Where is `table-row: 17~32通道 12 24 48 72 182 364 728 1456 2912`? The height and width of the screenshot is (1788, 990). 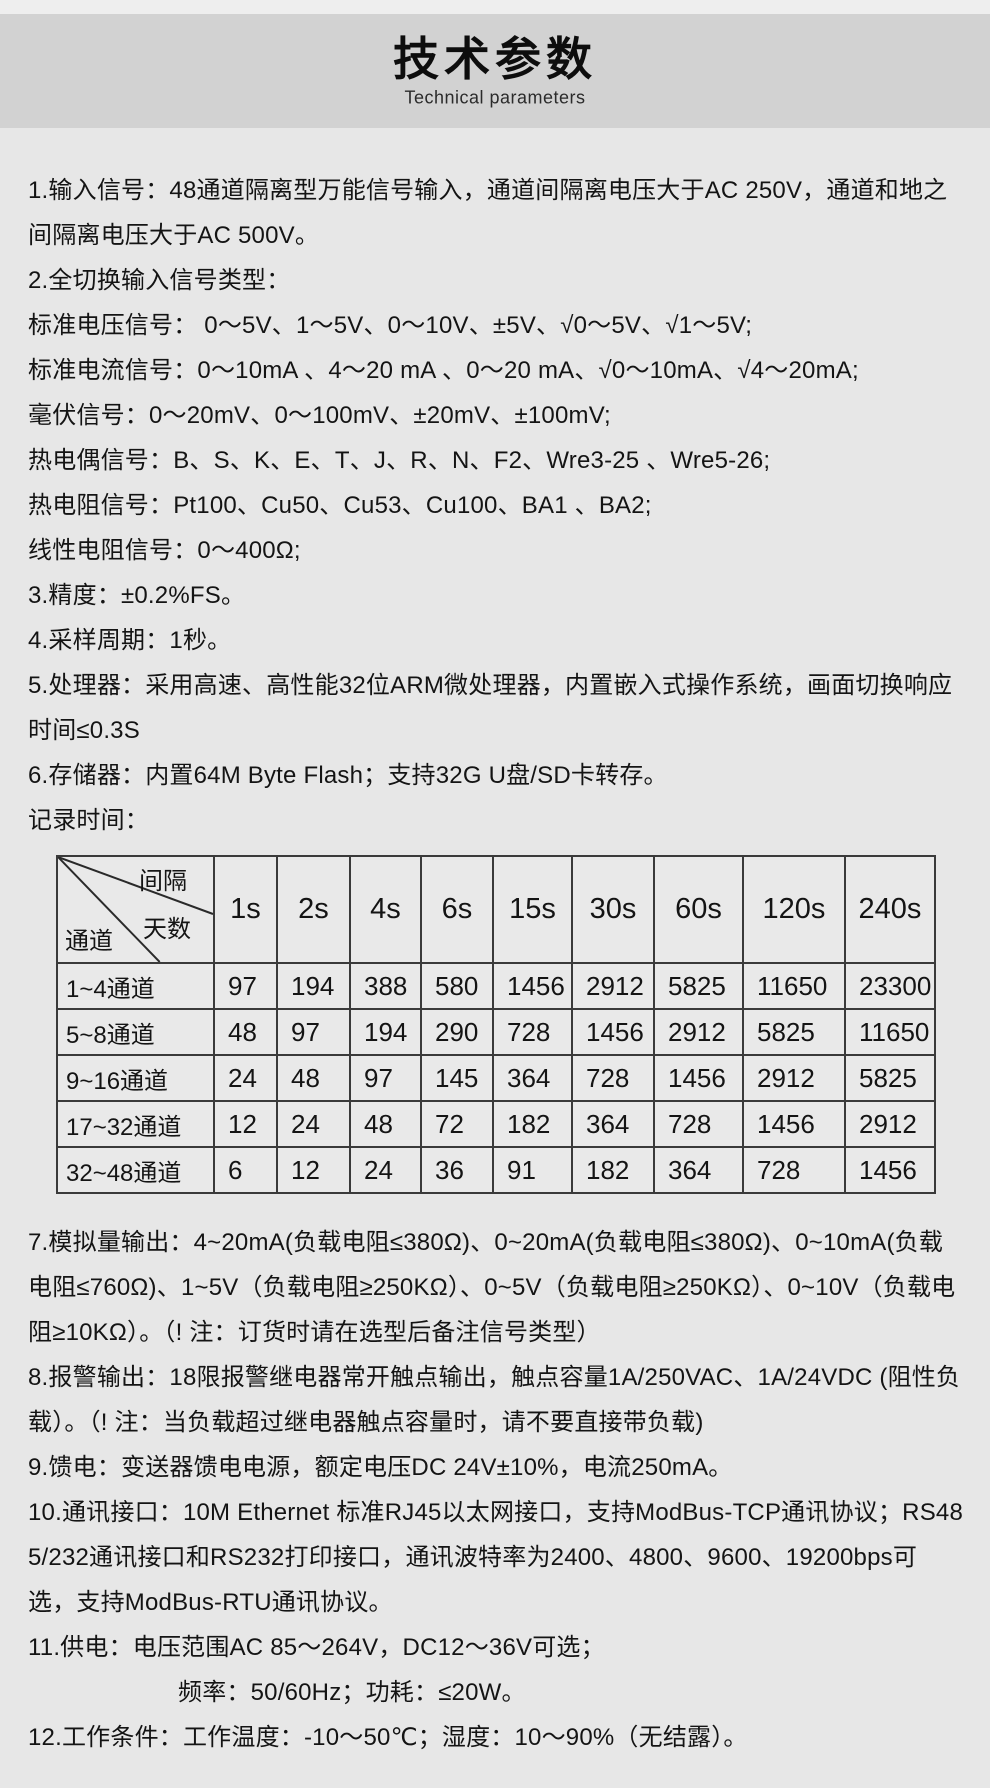
table-row: 17~32通道 12 24 48 72 182 364 728 1456 2912 is located at coordinates (496, 1124).